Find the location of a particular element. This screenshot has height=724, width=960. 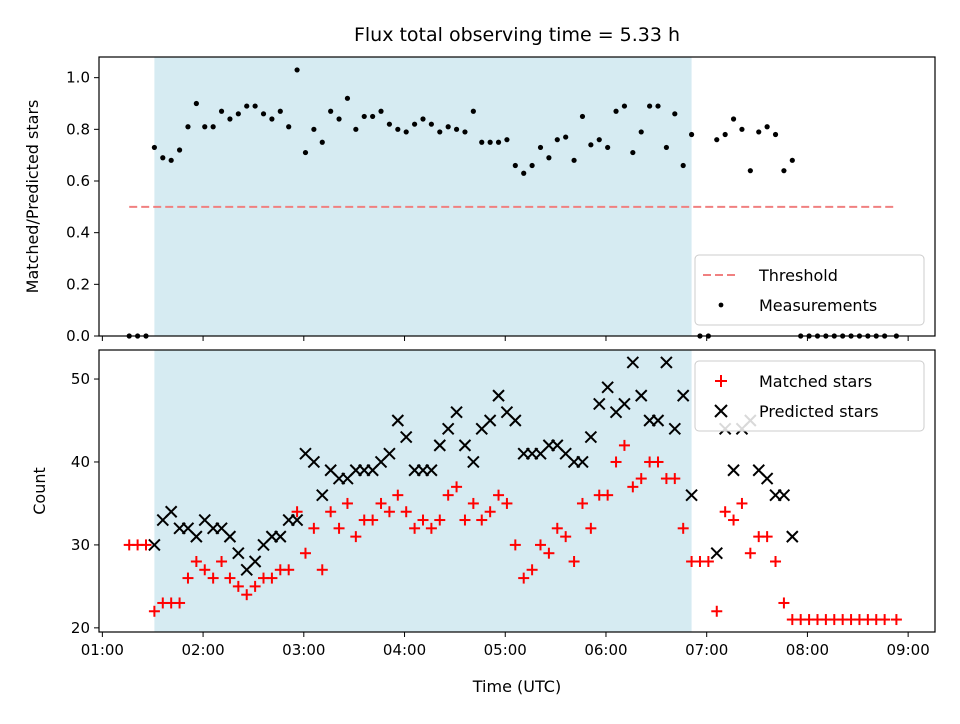

x-tick-label: 08:00 is located at coordinates (807, 650).